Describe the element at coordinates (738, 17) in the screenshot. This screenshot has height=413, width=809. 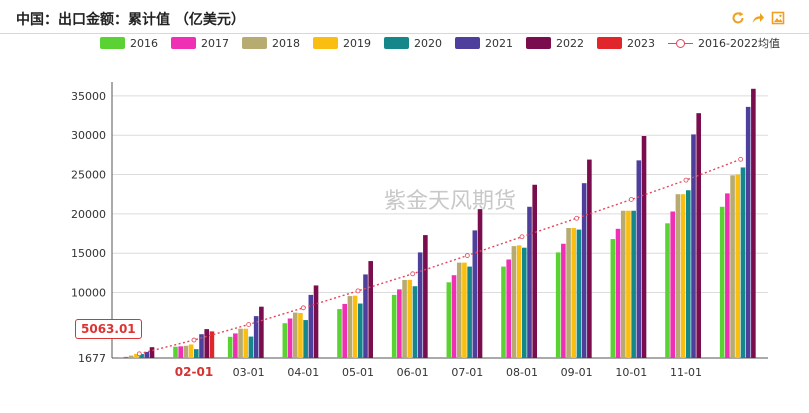
I see `refresh-icon` at that location.